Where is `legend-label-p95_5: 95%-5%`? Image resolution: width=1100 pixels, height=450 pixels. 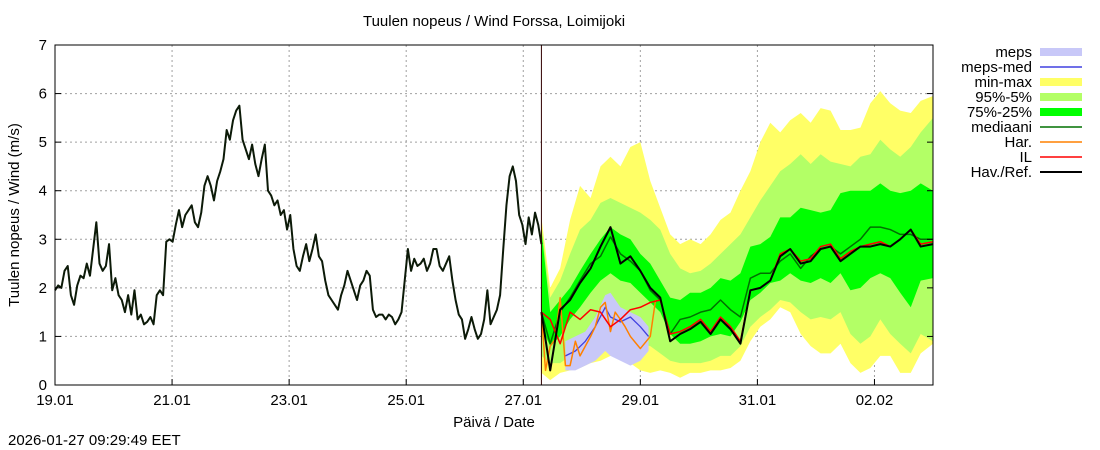 legend-label-p95_5: 95%-5% is located at coordinates (1003, 97).